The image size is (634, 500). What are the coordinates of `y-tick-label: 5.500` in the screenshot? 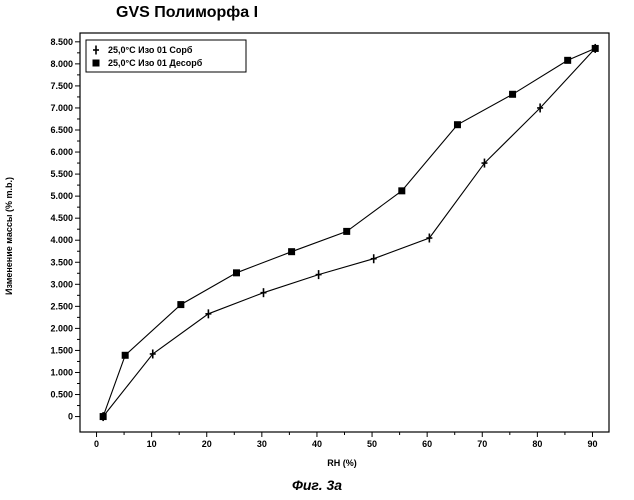 It's located at (61, 174).